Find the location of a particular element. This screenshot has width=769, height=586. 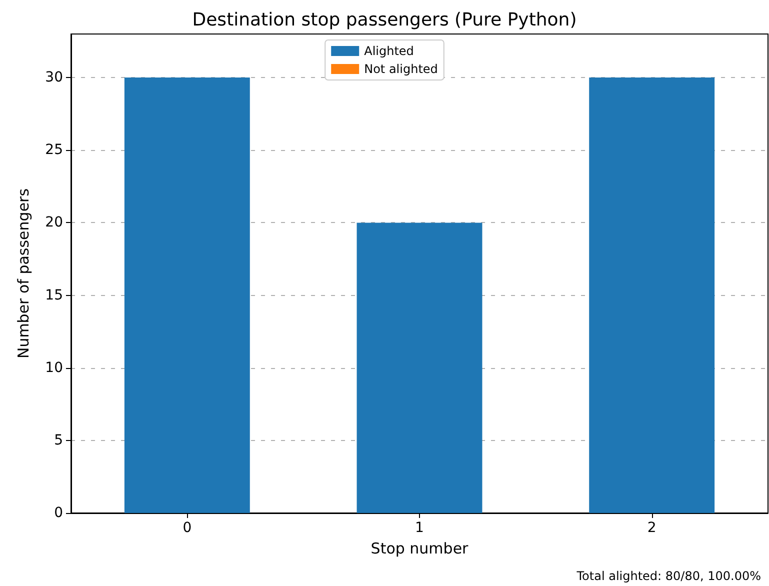

y-tick-label: 5 is located at coordinates (58, 440).